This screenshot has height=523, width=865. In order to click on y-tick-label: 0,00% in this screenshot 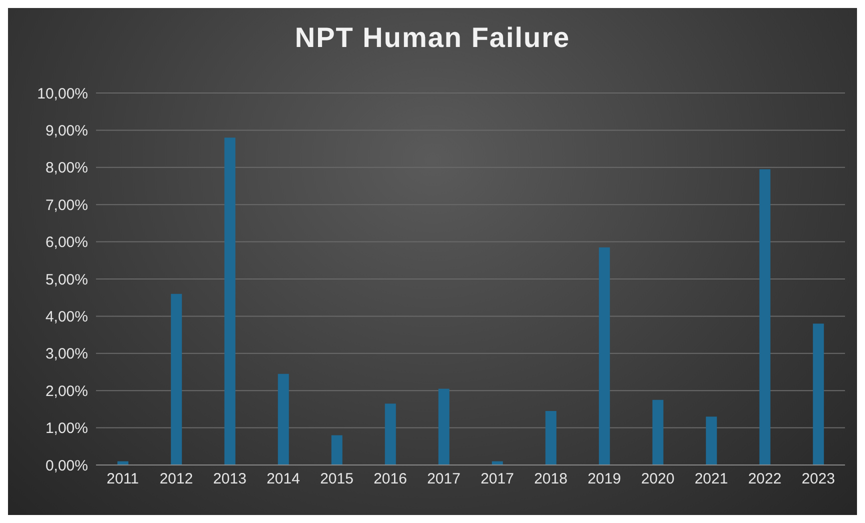, I will do `click(66, 465)`.